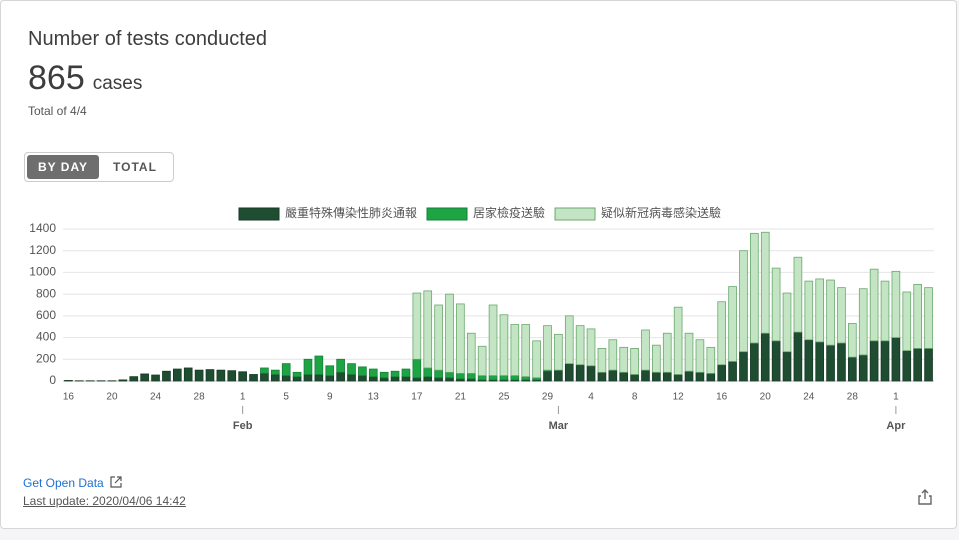 Image resolution: width=959 pixels, height=540 pixels. Describe the element at coordinates (46, 337) in the screenshot. I see `y-tick-label: 400` at that location.